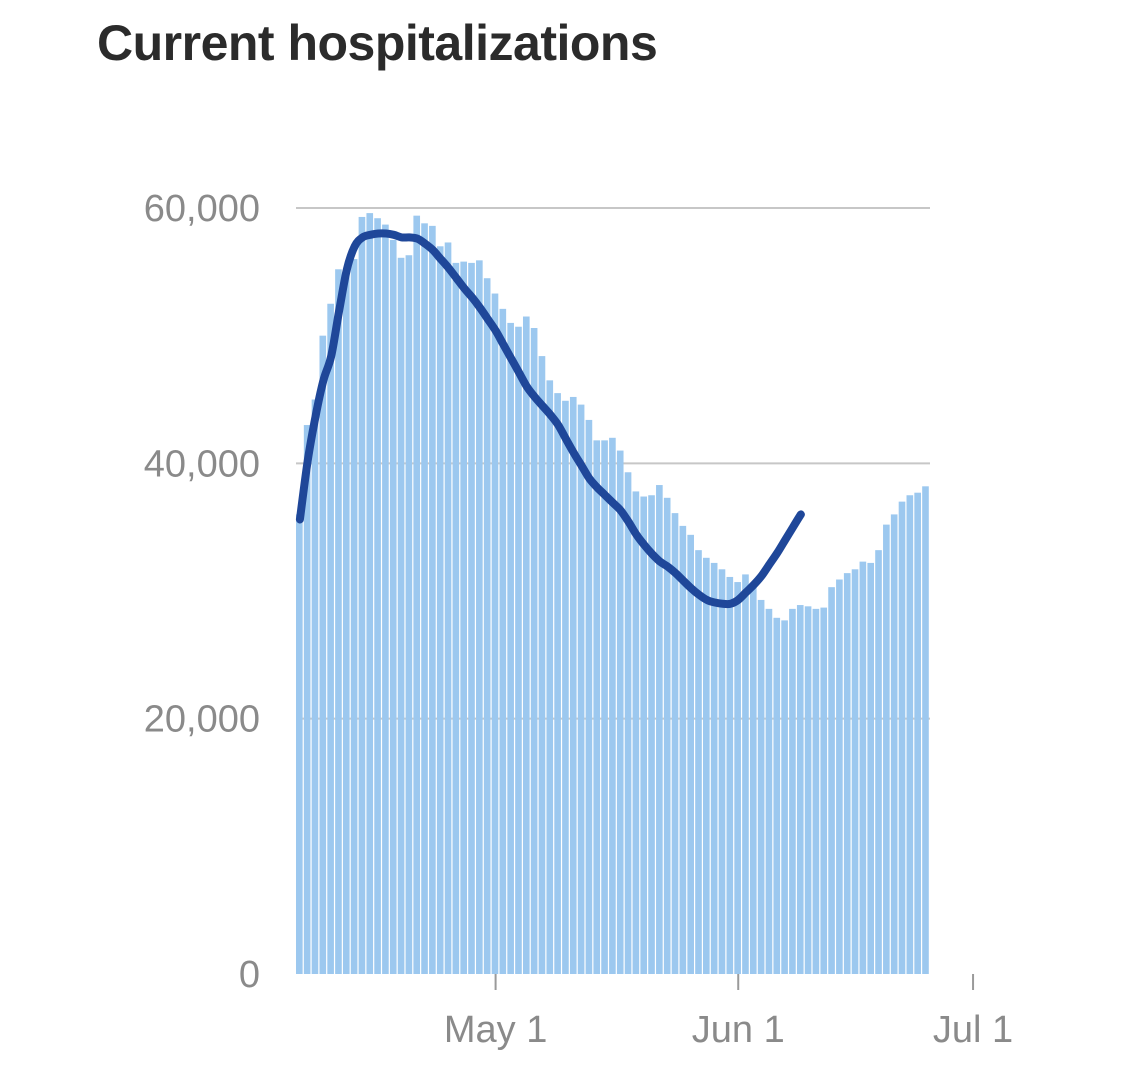  I want to click on x-tick-label: May 1, so click(495, 1030).